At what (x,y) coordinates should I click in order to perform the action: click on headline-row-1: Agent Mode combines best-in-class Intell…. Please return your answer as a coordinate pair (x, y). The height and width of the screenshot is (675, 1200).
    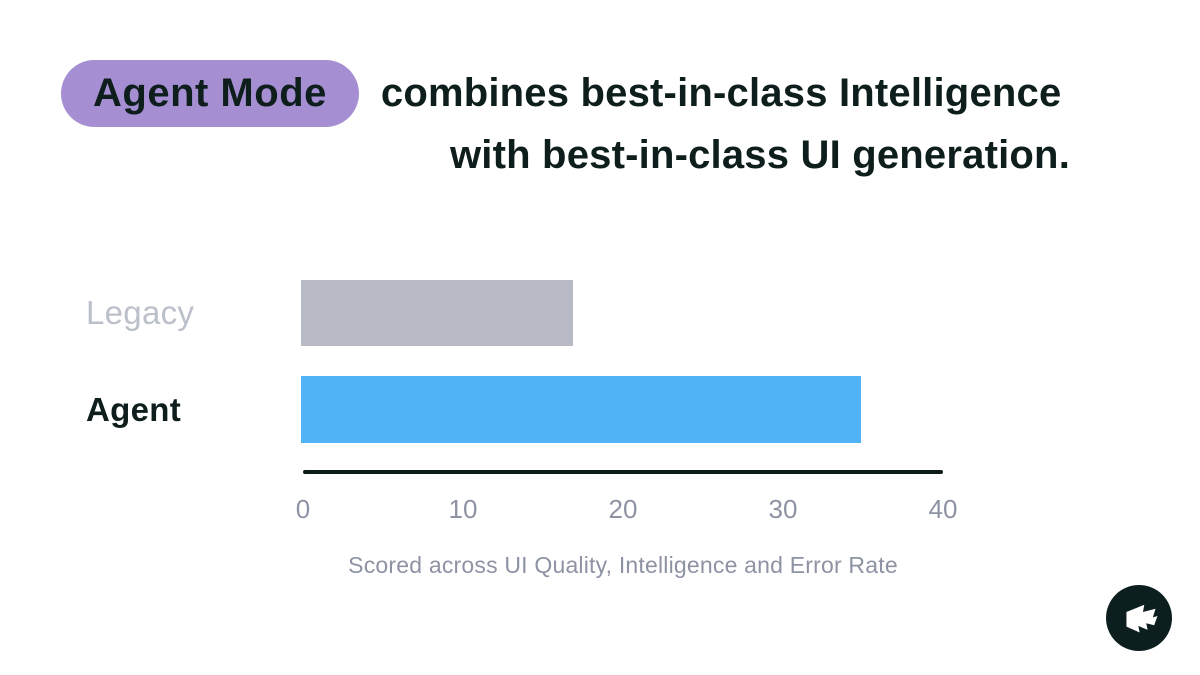
    Looking at the image, I should click on (561, 93).